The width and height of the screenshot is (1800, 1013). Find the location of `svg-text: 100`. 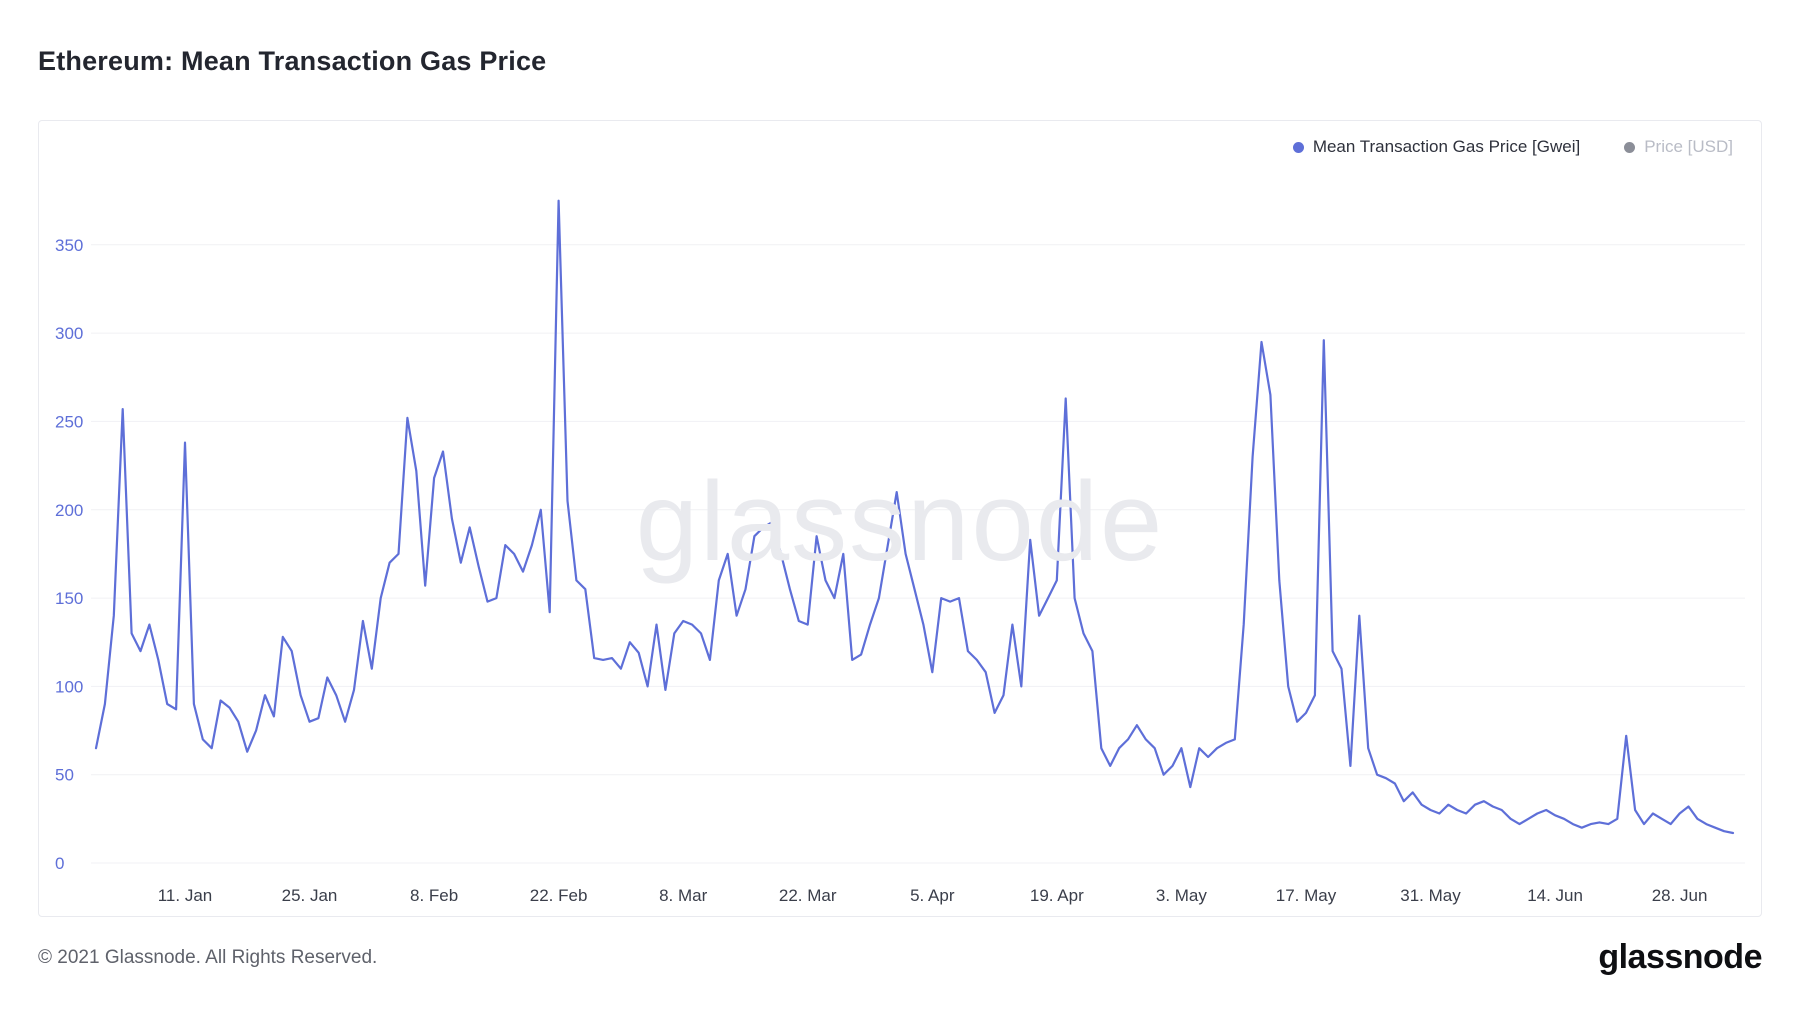

svg-text: 100 is located at coordinates (69, 686).